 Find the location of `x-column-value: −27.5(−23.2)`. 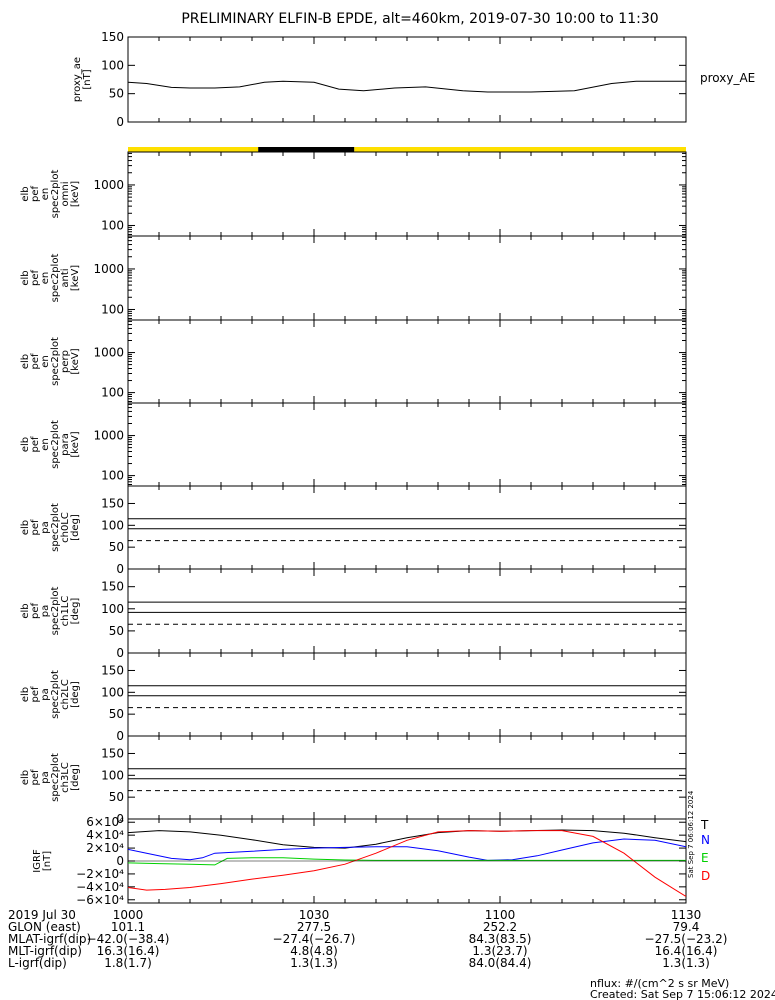

x-column-value: −27.5(−23.2) is located at coordinates (686, 939).